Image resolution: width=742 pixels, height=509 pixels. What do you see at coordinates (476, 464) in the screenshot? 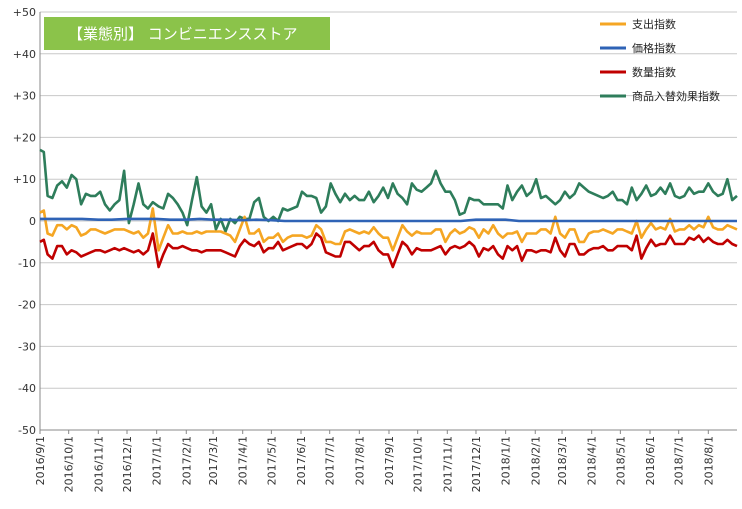
I see `x-tick-label: 2017/12/1` at bounding box center [476, 464].